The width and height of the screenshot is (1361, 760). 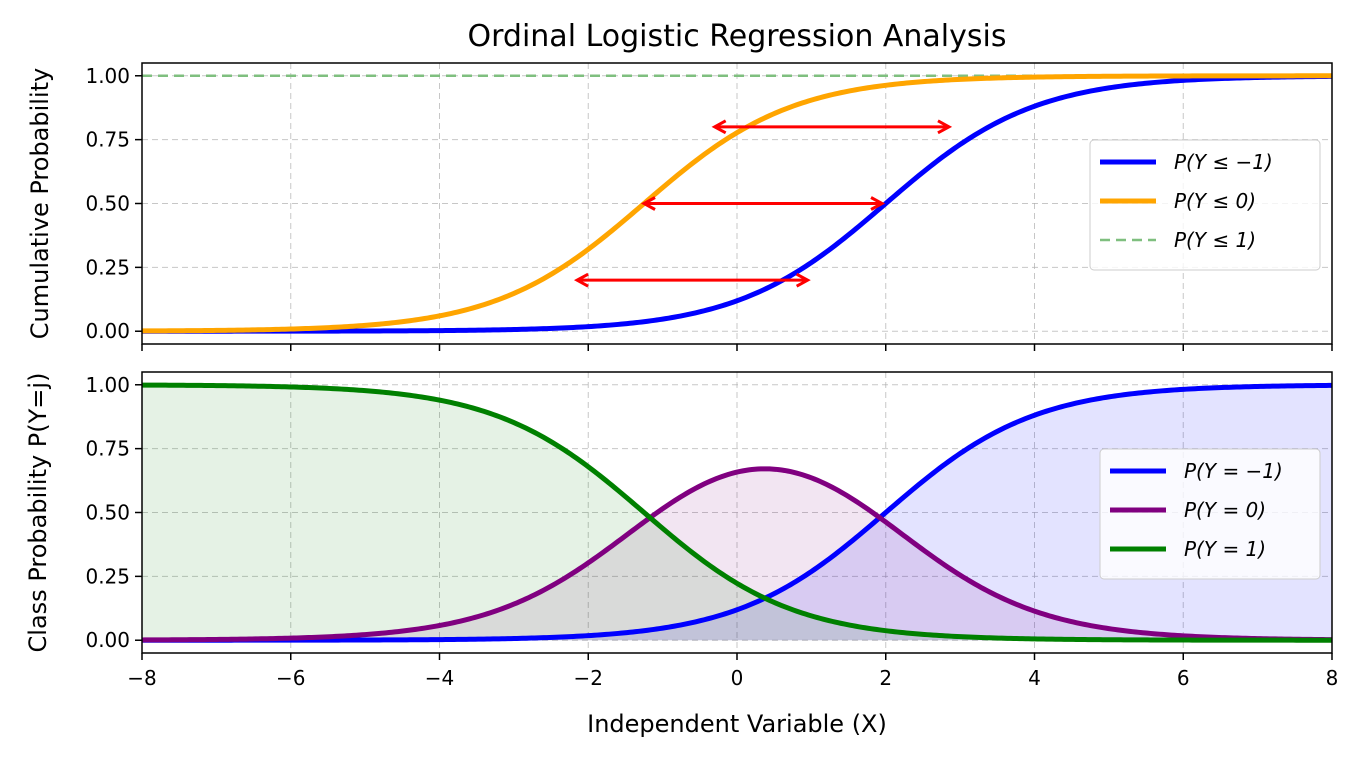 I want to click on x-tick-label: −4, so click(x=439, y=678).